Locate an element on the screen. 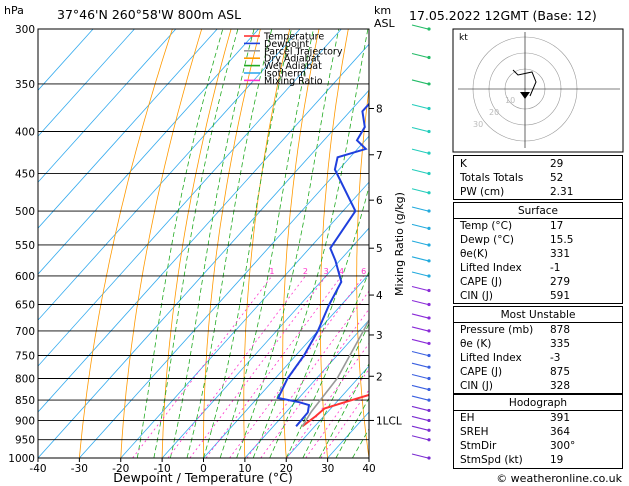  km-label: km is located at coordinates (382, 10).